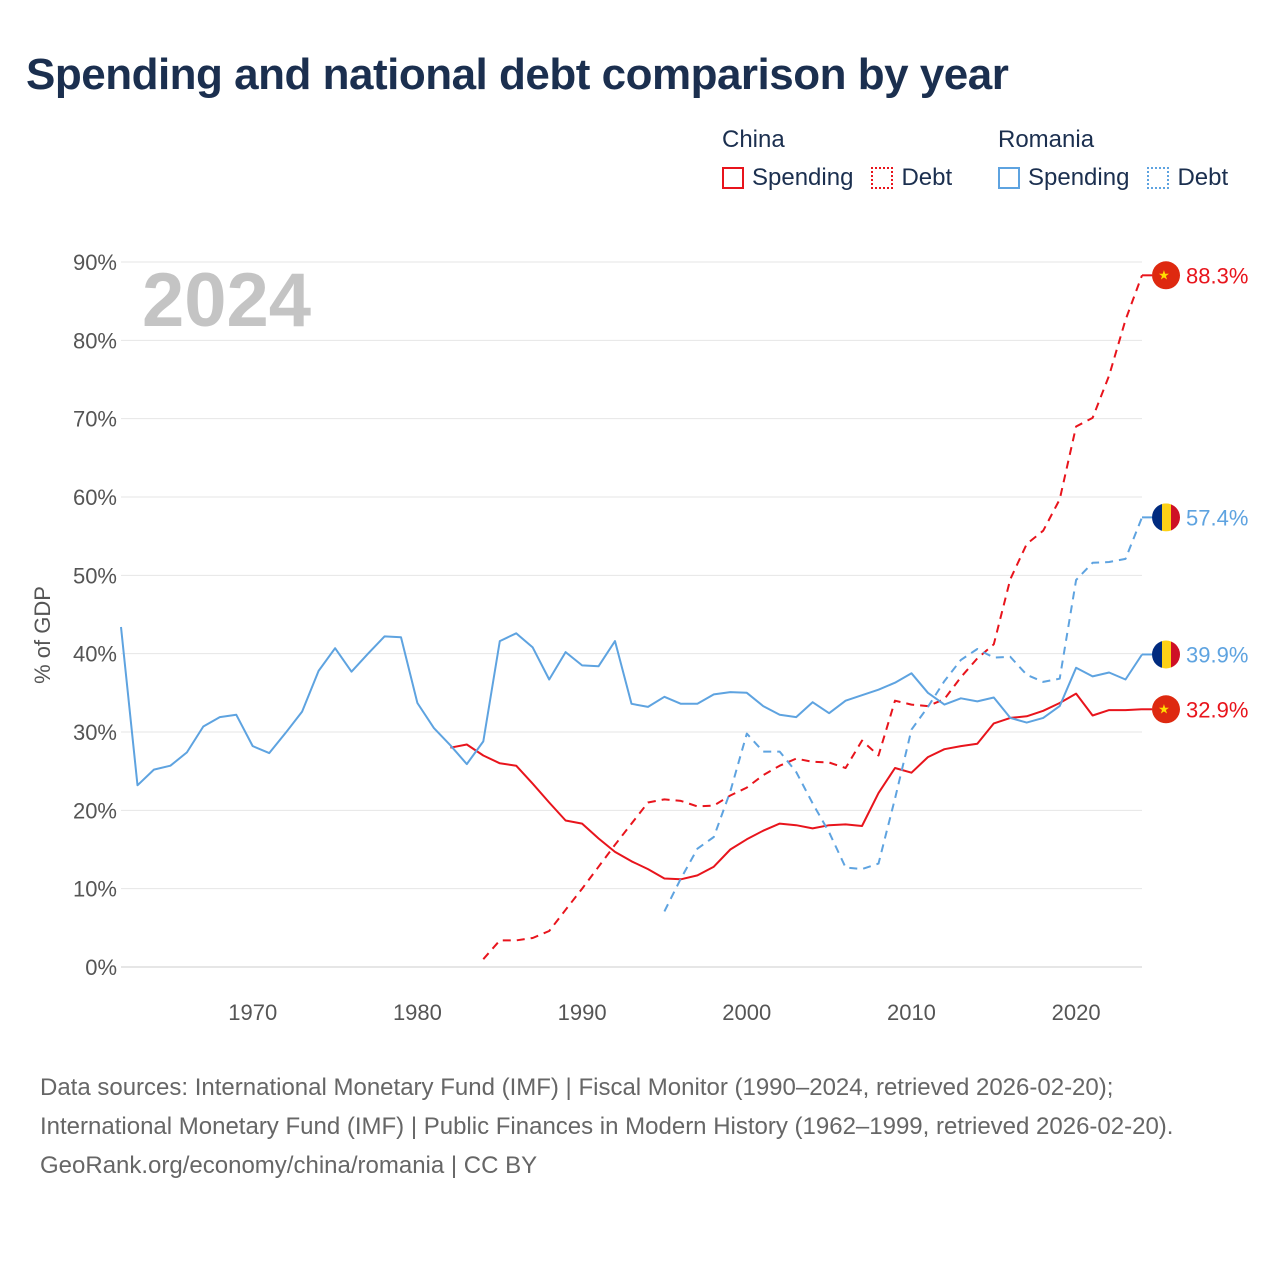 This screenshot has width=1280, height=1280. What do you see at coordinates (95, 654) in the screenshot?
I see `y-tick-label: 40%` at bounding box center [95, 654].